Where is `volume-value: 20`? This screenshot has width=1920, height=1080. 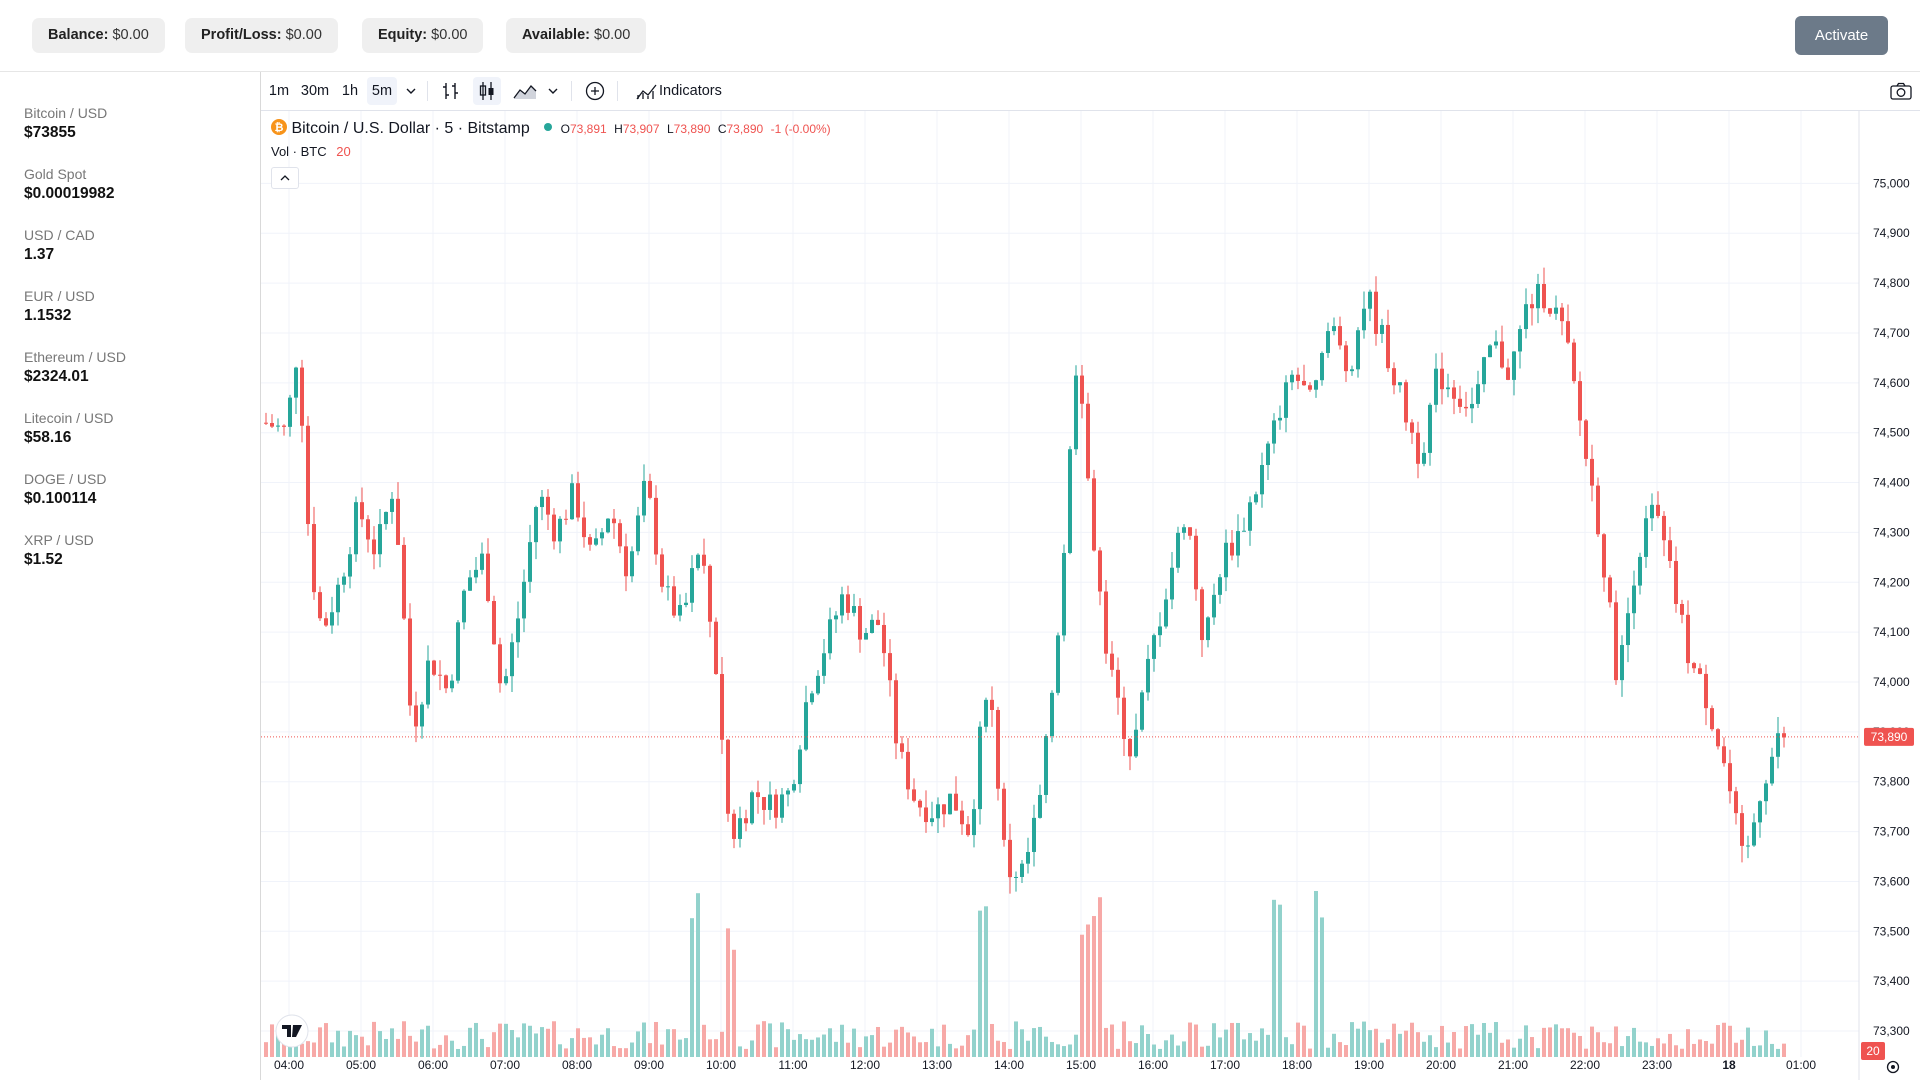
volume-value: 20 is located at coordinates (343, 151).